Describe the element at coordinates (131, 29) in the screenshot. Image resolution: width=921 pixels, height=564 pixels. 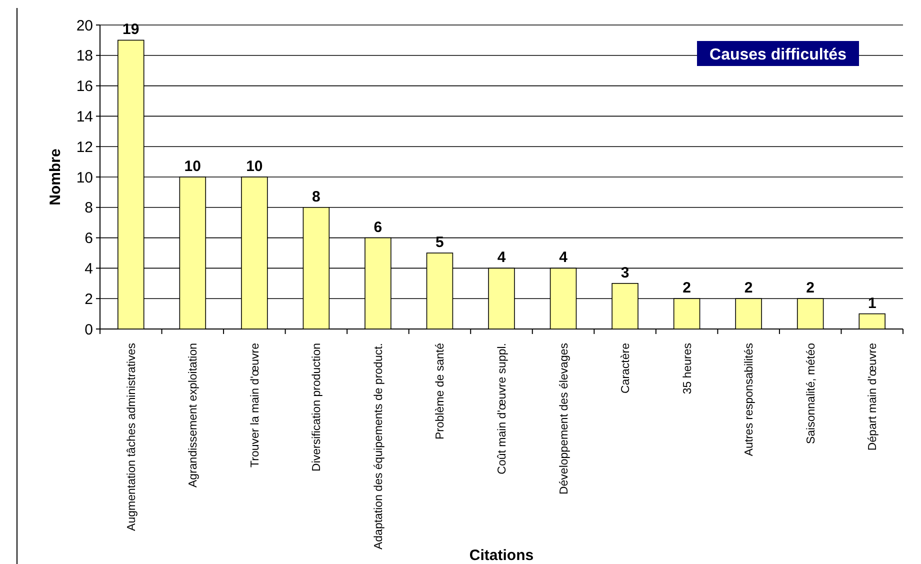
I see `data-label: 19` at that location.